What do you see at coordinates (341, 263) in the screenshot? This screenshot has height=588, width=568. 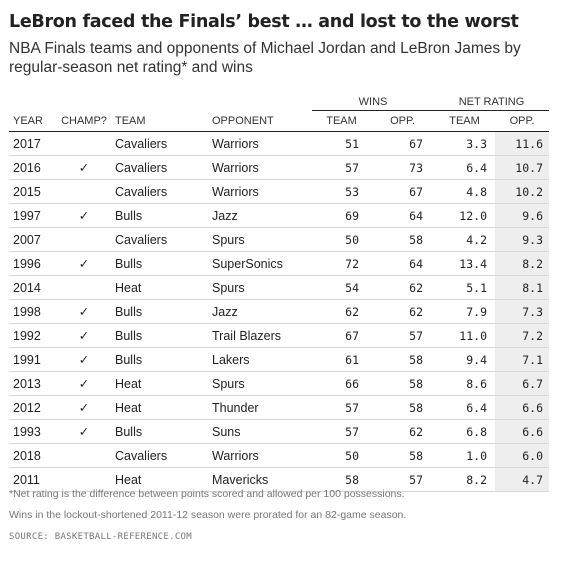 I see `wins-team-cell: 72` at bounding box center [341, 263].